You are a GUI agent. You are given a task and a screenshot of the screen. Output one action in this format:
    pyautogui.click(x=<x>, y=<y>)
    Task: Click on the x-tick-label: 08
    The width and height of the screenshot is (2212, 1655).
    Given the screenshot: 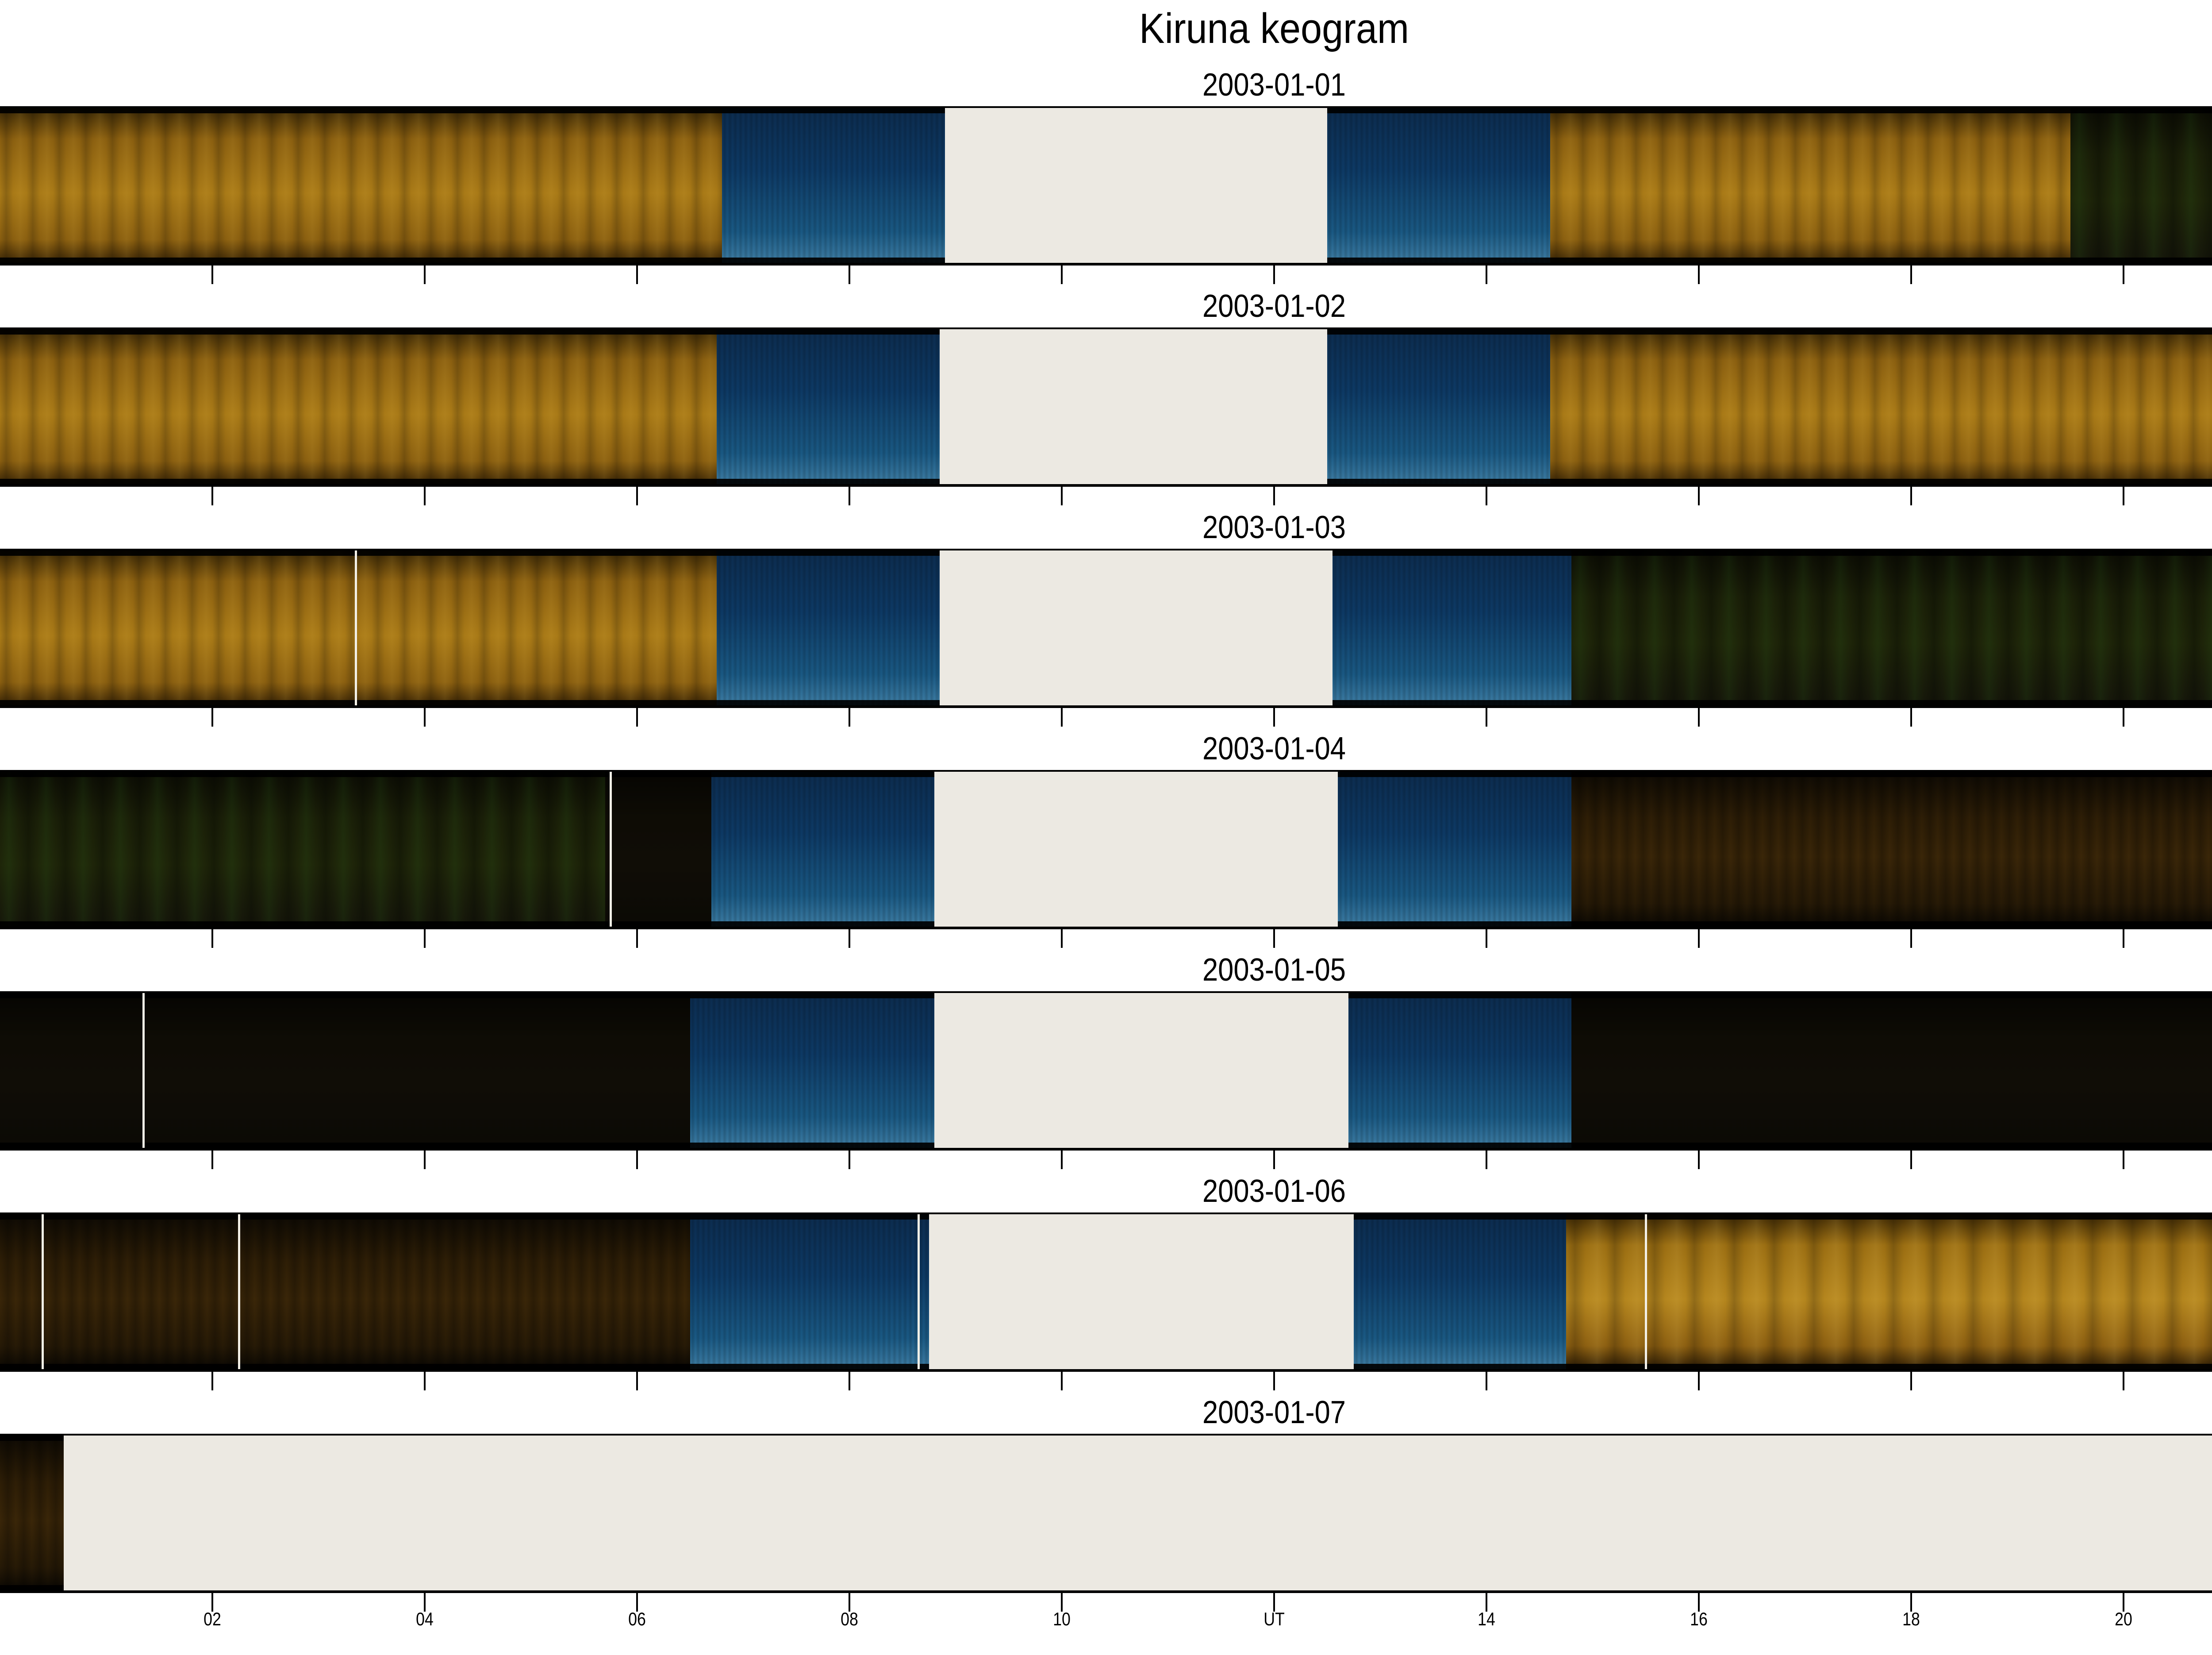 What is the action you would take?
    pyautogui.click(x=850, y=1619)
    